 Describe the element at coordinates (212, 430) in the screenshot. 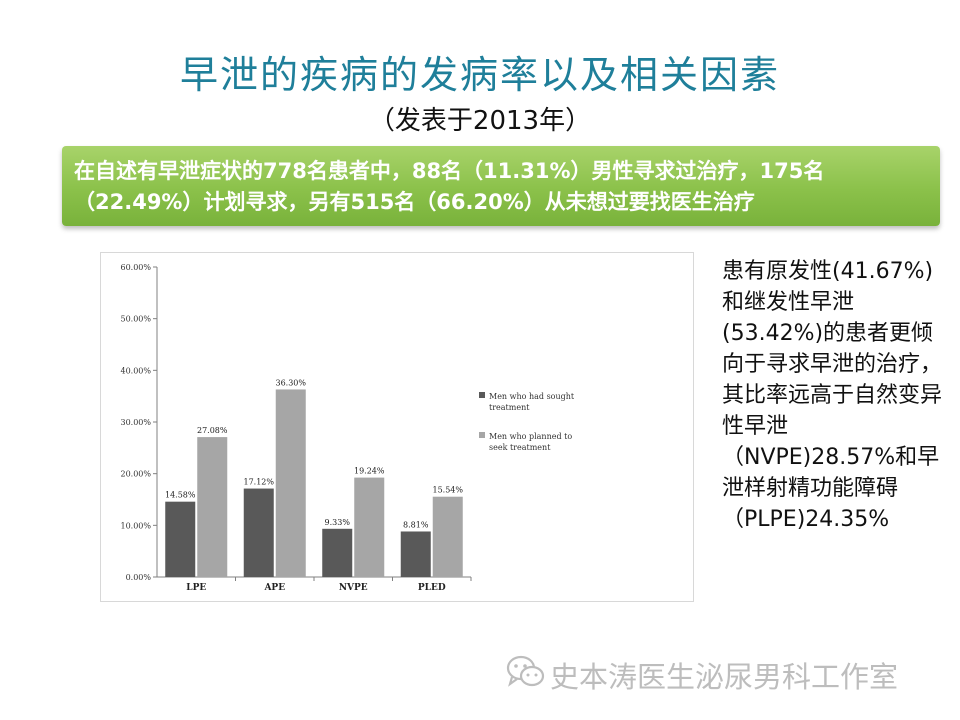

I see `data-label: 27.08%` at that location.